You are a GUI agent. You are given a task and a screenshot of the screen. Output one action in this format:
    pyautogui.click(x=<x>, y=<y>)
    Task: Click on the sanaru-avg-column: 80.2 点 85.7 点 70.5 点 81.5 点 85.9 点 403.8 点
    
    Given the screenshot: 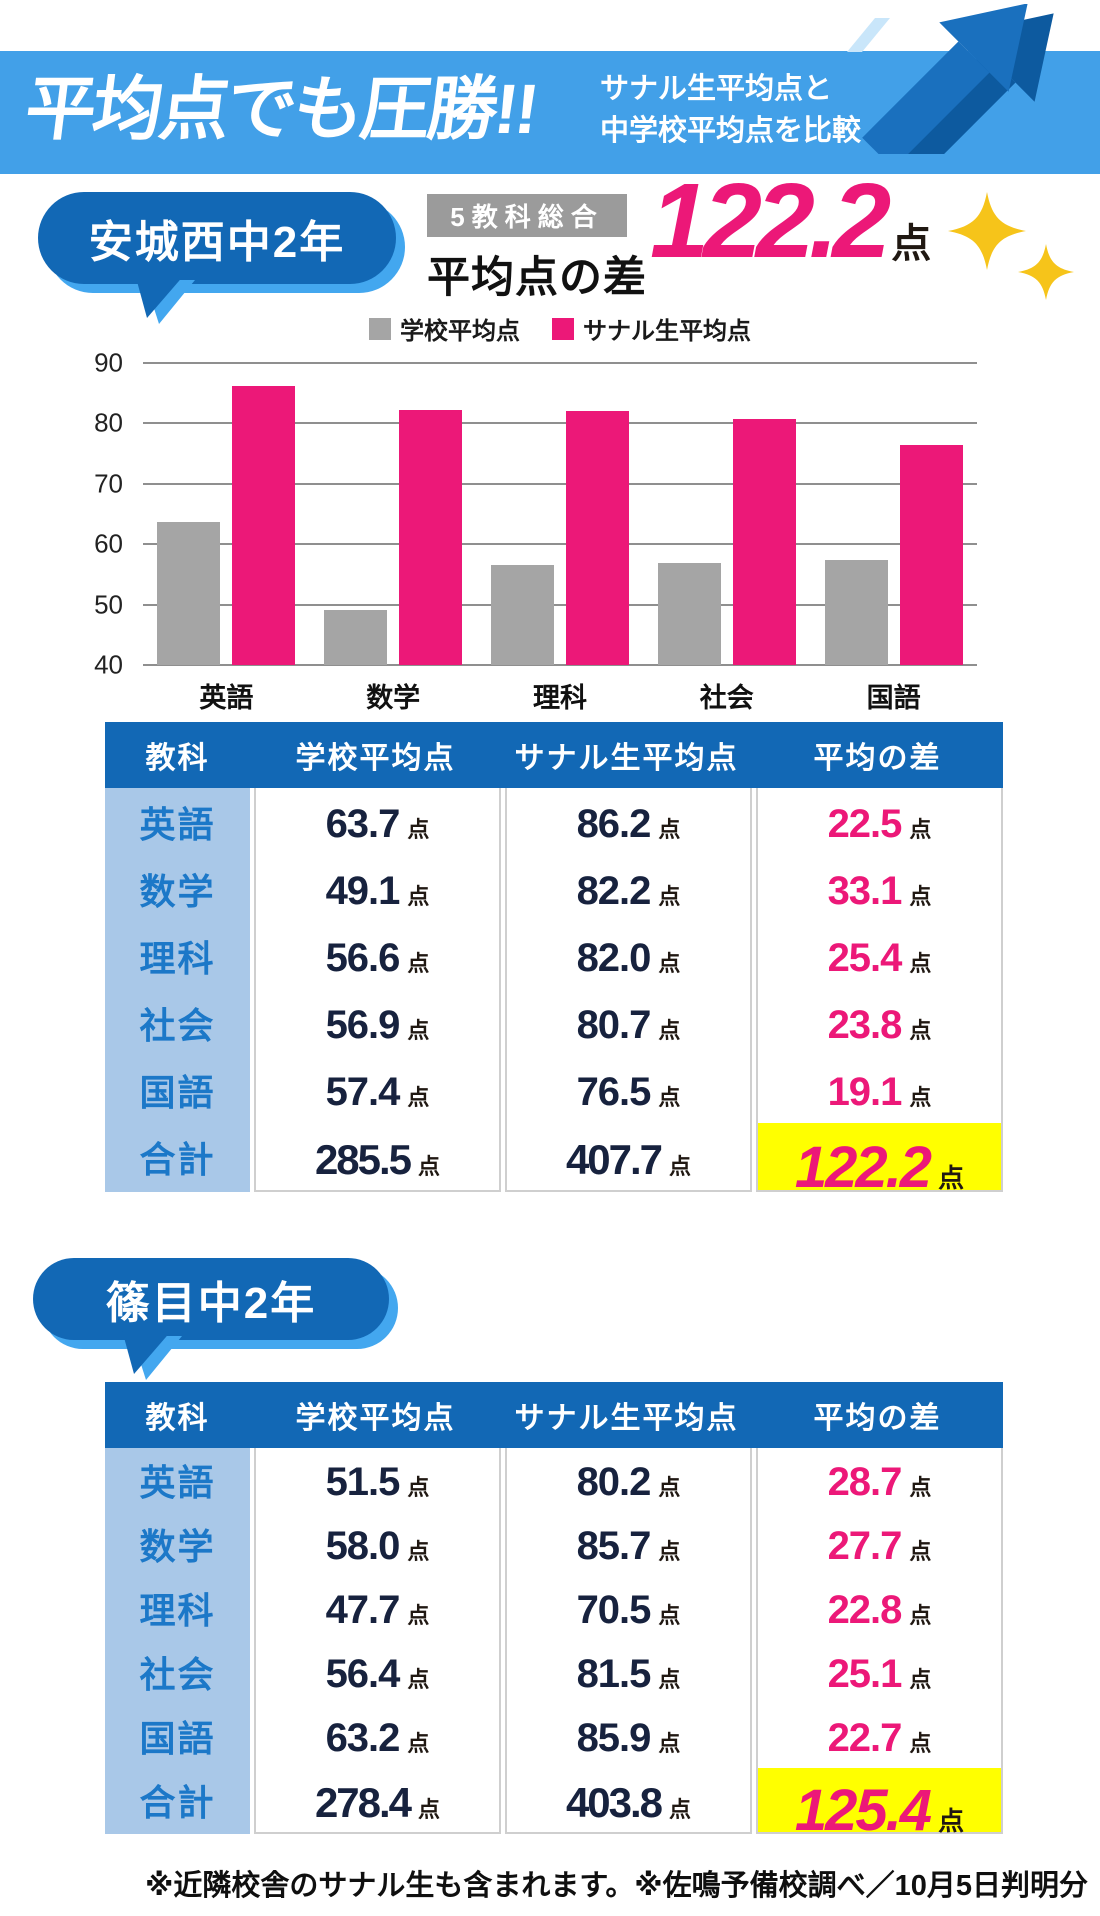 What is the action you would take?
    pyautogui.click(x=626, y=1641)
    